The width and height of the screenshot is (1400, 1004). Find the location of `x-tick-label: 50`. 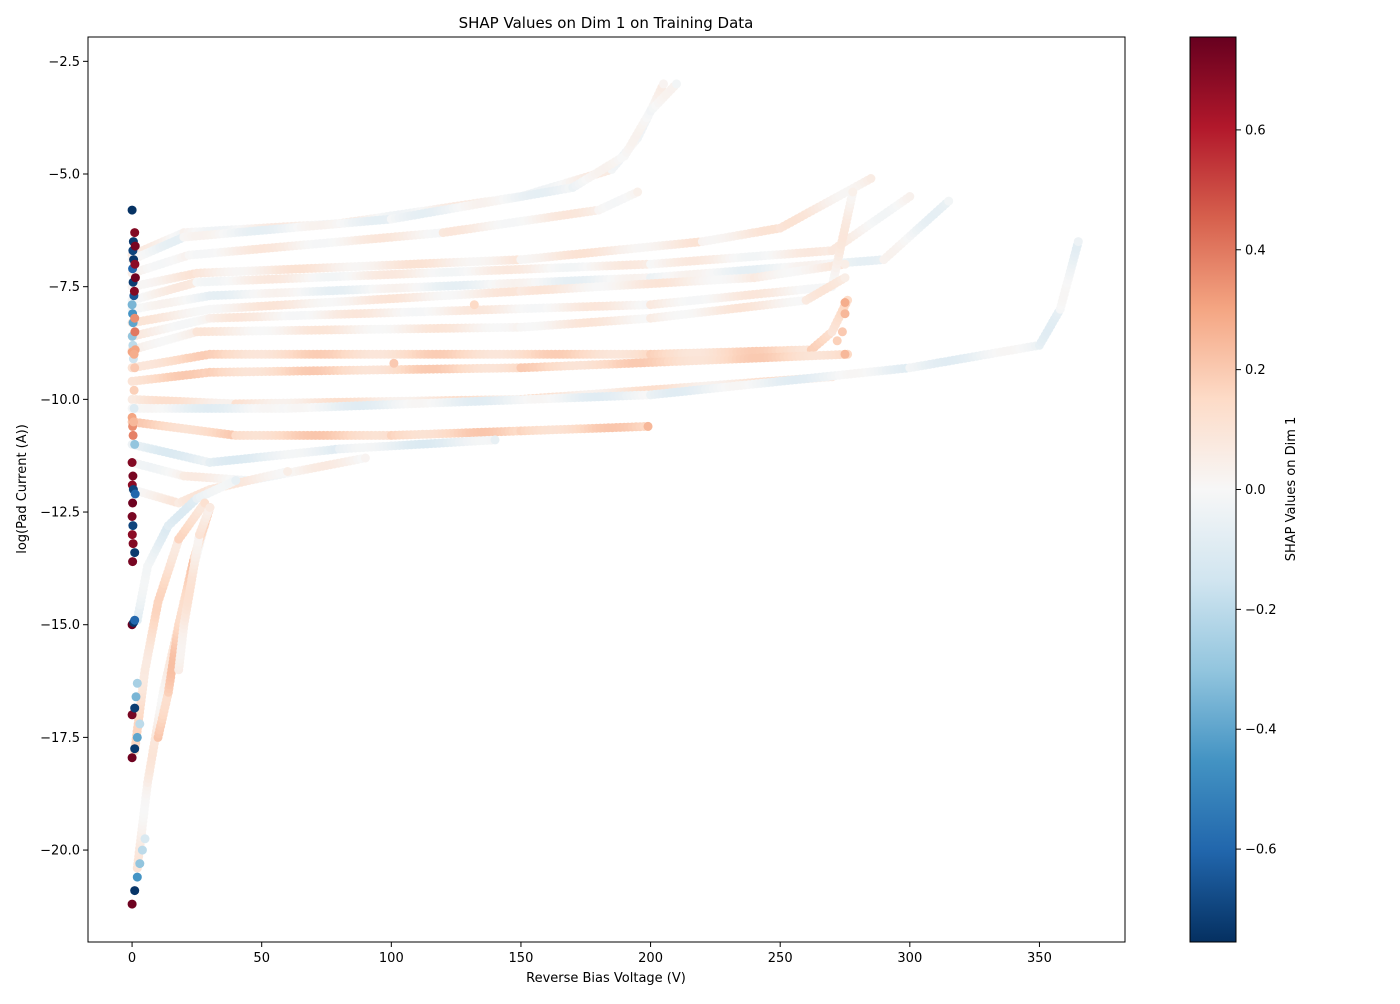

x-tick-label: 50 is located at coordinates (261, 958).